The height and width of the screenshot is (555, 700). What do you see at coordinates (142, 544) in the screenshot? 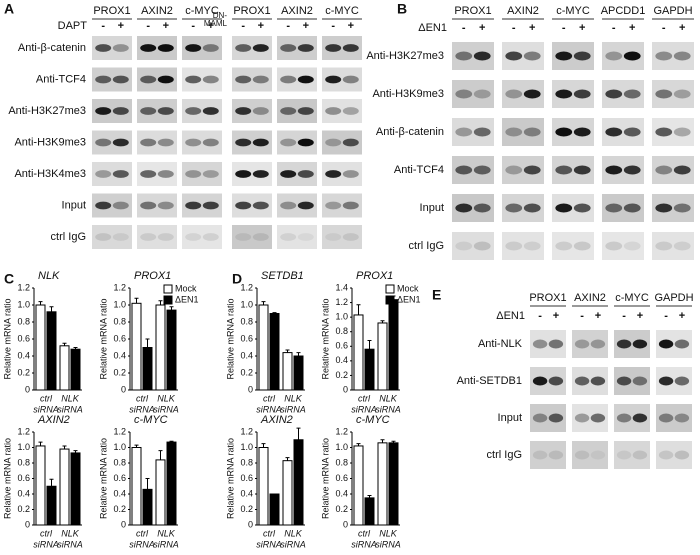
I see `x-tick-label: siRNA` at bounding box center [142, 544].